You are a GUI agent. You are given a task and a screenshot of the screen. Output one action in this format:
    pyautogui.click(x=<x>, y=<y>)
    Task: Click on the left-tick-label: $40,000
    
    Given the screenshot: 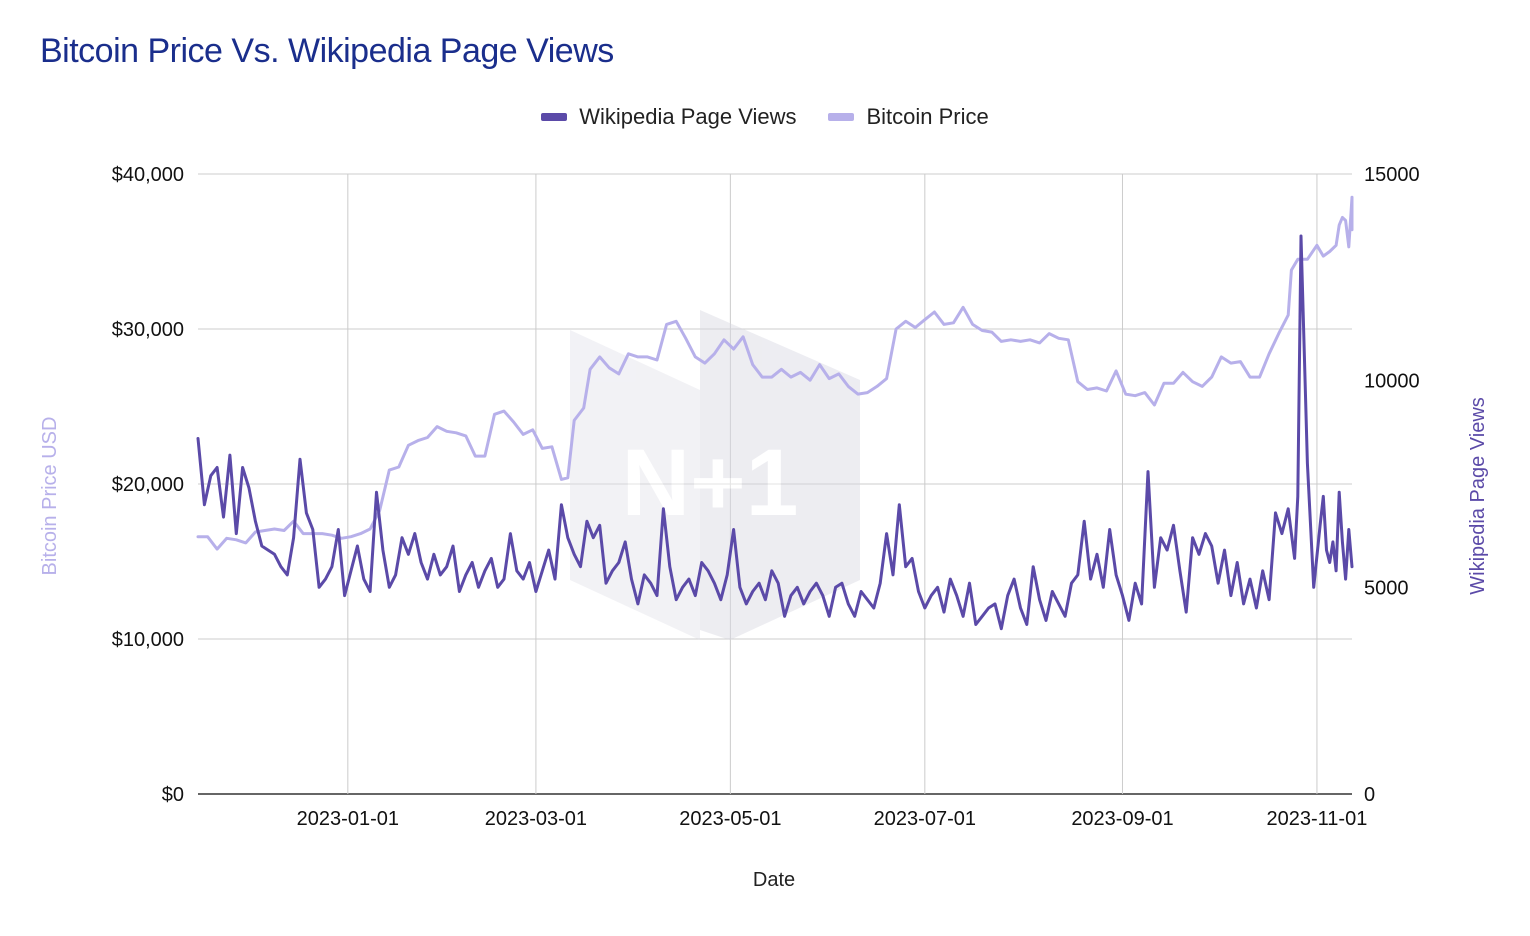 What is the action you would take?
    pyautogui.click(x=148, y=175)
    